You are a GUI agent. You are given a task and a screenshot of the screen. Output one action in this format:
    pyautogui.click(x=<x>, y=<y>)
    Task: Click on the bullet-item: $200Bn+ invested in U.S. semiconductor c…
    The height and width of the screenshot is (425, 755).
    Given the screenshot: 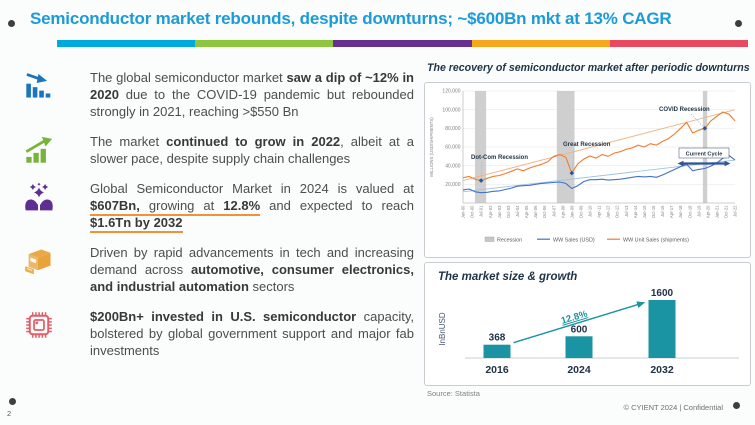 What is the action you would take?
    pyautogui.click(x=219, y=333)
    